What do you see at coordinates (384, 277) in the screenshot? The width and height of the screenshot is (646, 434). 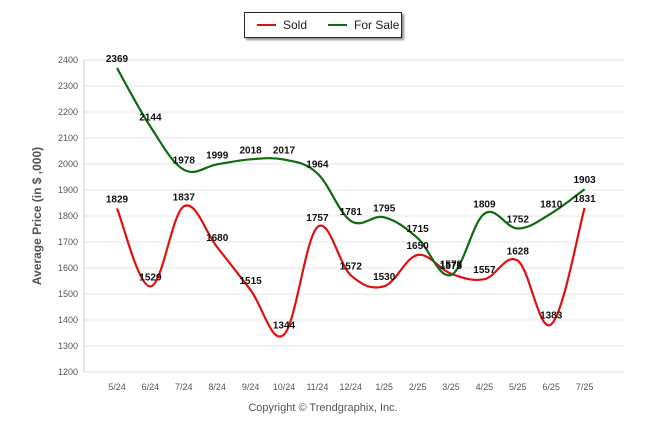 I see `data-label-sold: 1530` at bounding box center [384, 277].